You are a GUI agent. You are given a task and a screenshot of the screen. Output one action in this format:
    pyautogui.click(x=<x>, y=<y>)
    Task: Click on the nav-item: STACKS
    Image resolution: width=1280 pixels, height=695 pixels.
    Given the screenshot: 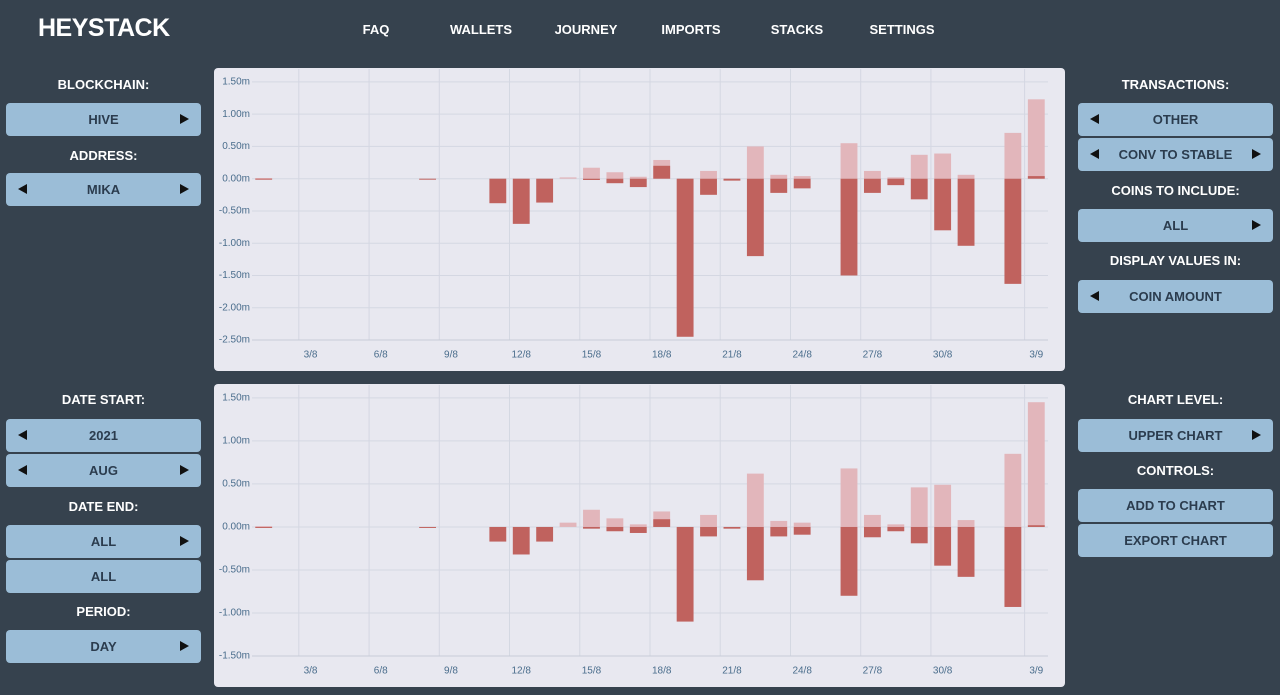 What is the action you would take?
    pyautogui.click(x=797, y=29)
    